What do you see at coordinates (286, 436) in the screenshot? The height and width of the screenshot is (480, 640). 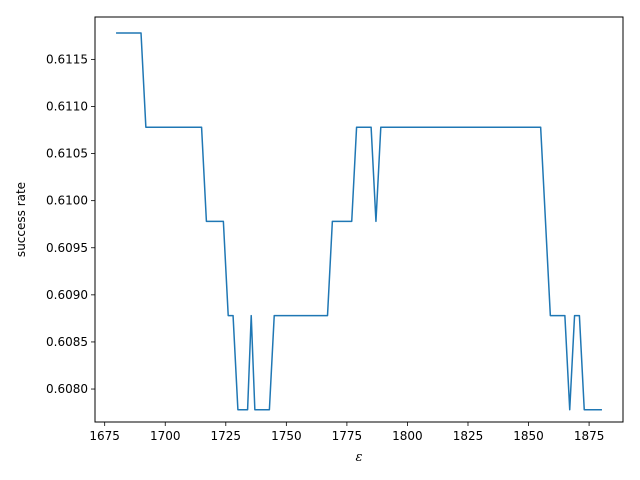 I see `x-tick-label: 1750` at bounding box center [286, 436].